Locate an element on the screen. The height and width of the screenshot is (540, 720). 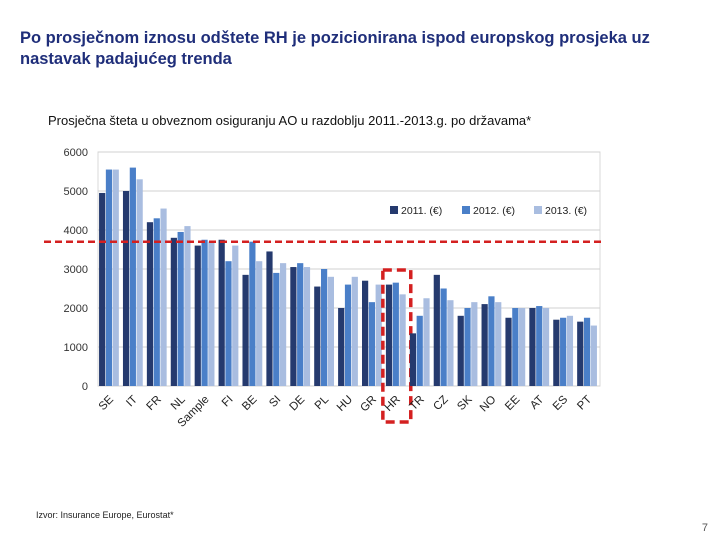
x-tick-label: BE is located at coordinates (250, 403).